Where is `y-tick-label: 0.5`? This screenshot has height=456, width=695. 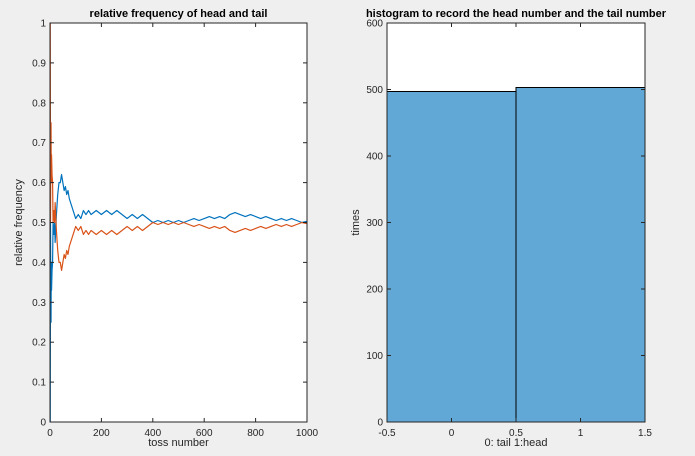
y-tick-label: 0.5 is located at coordinates (39, 223).